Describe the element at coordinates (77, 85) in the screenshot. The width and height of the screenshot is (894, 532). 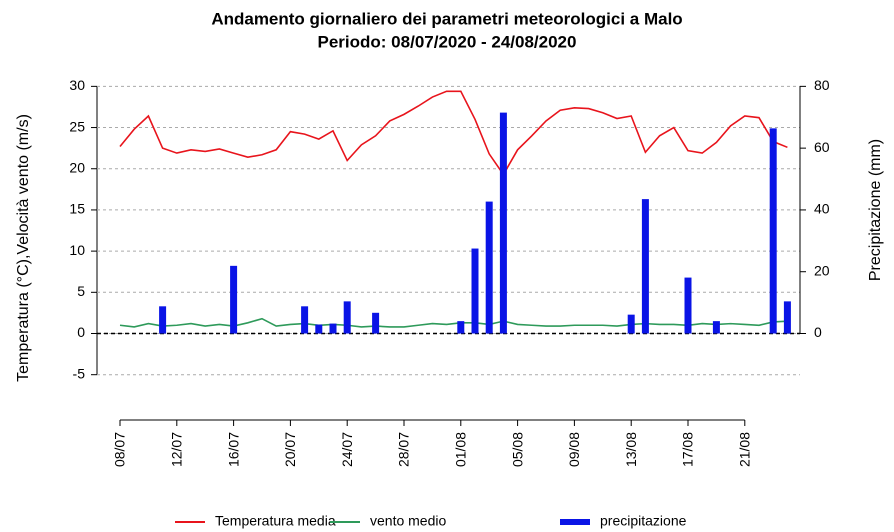
I see `y-tick-label: 30` at that location.